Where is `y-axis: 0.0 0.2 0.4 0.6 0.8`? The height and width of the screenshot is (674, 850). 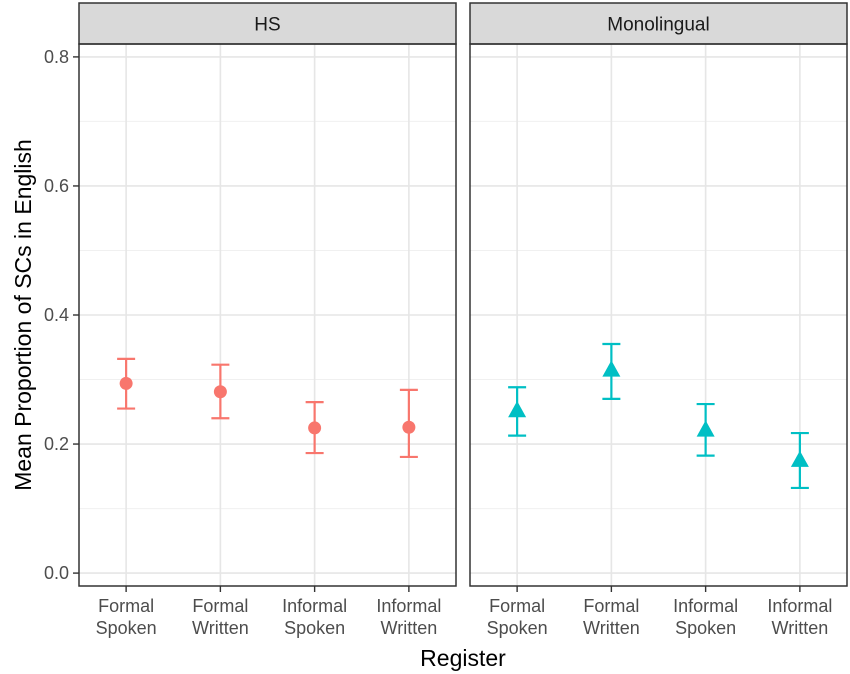
y-axis: 0.0 0.2 0.4 0.6 0.8 is located at coordinates (61, 315).